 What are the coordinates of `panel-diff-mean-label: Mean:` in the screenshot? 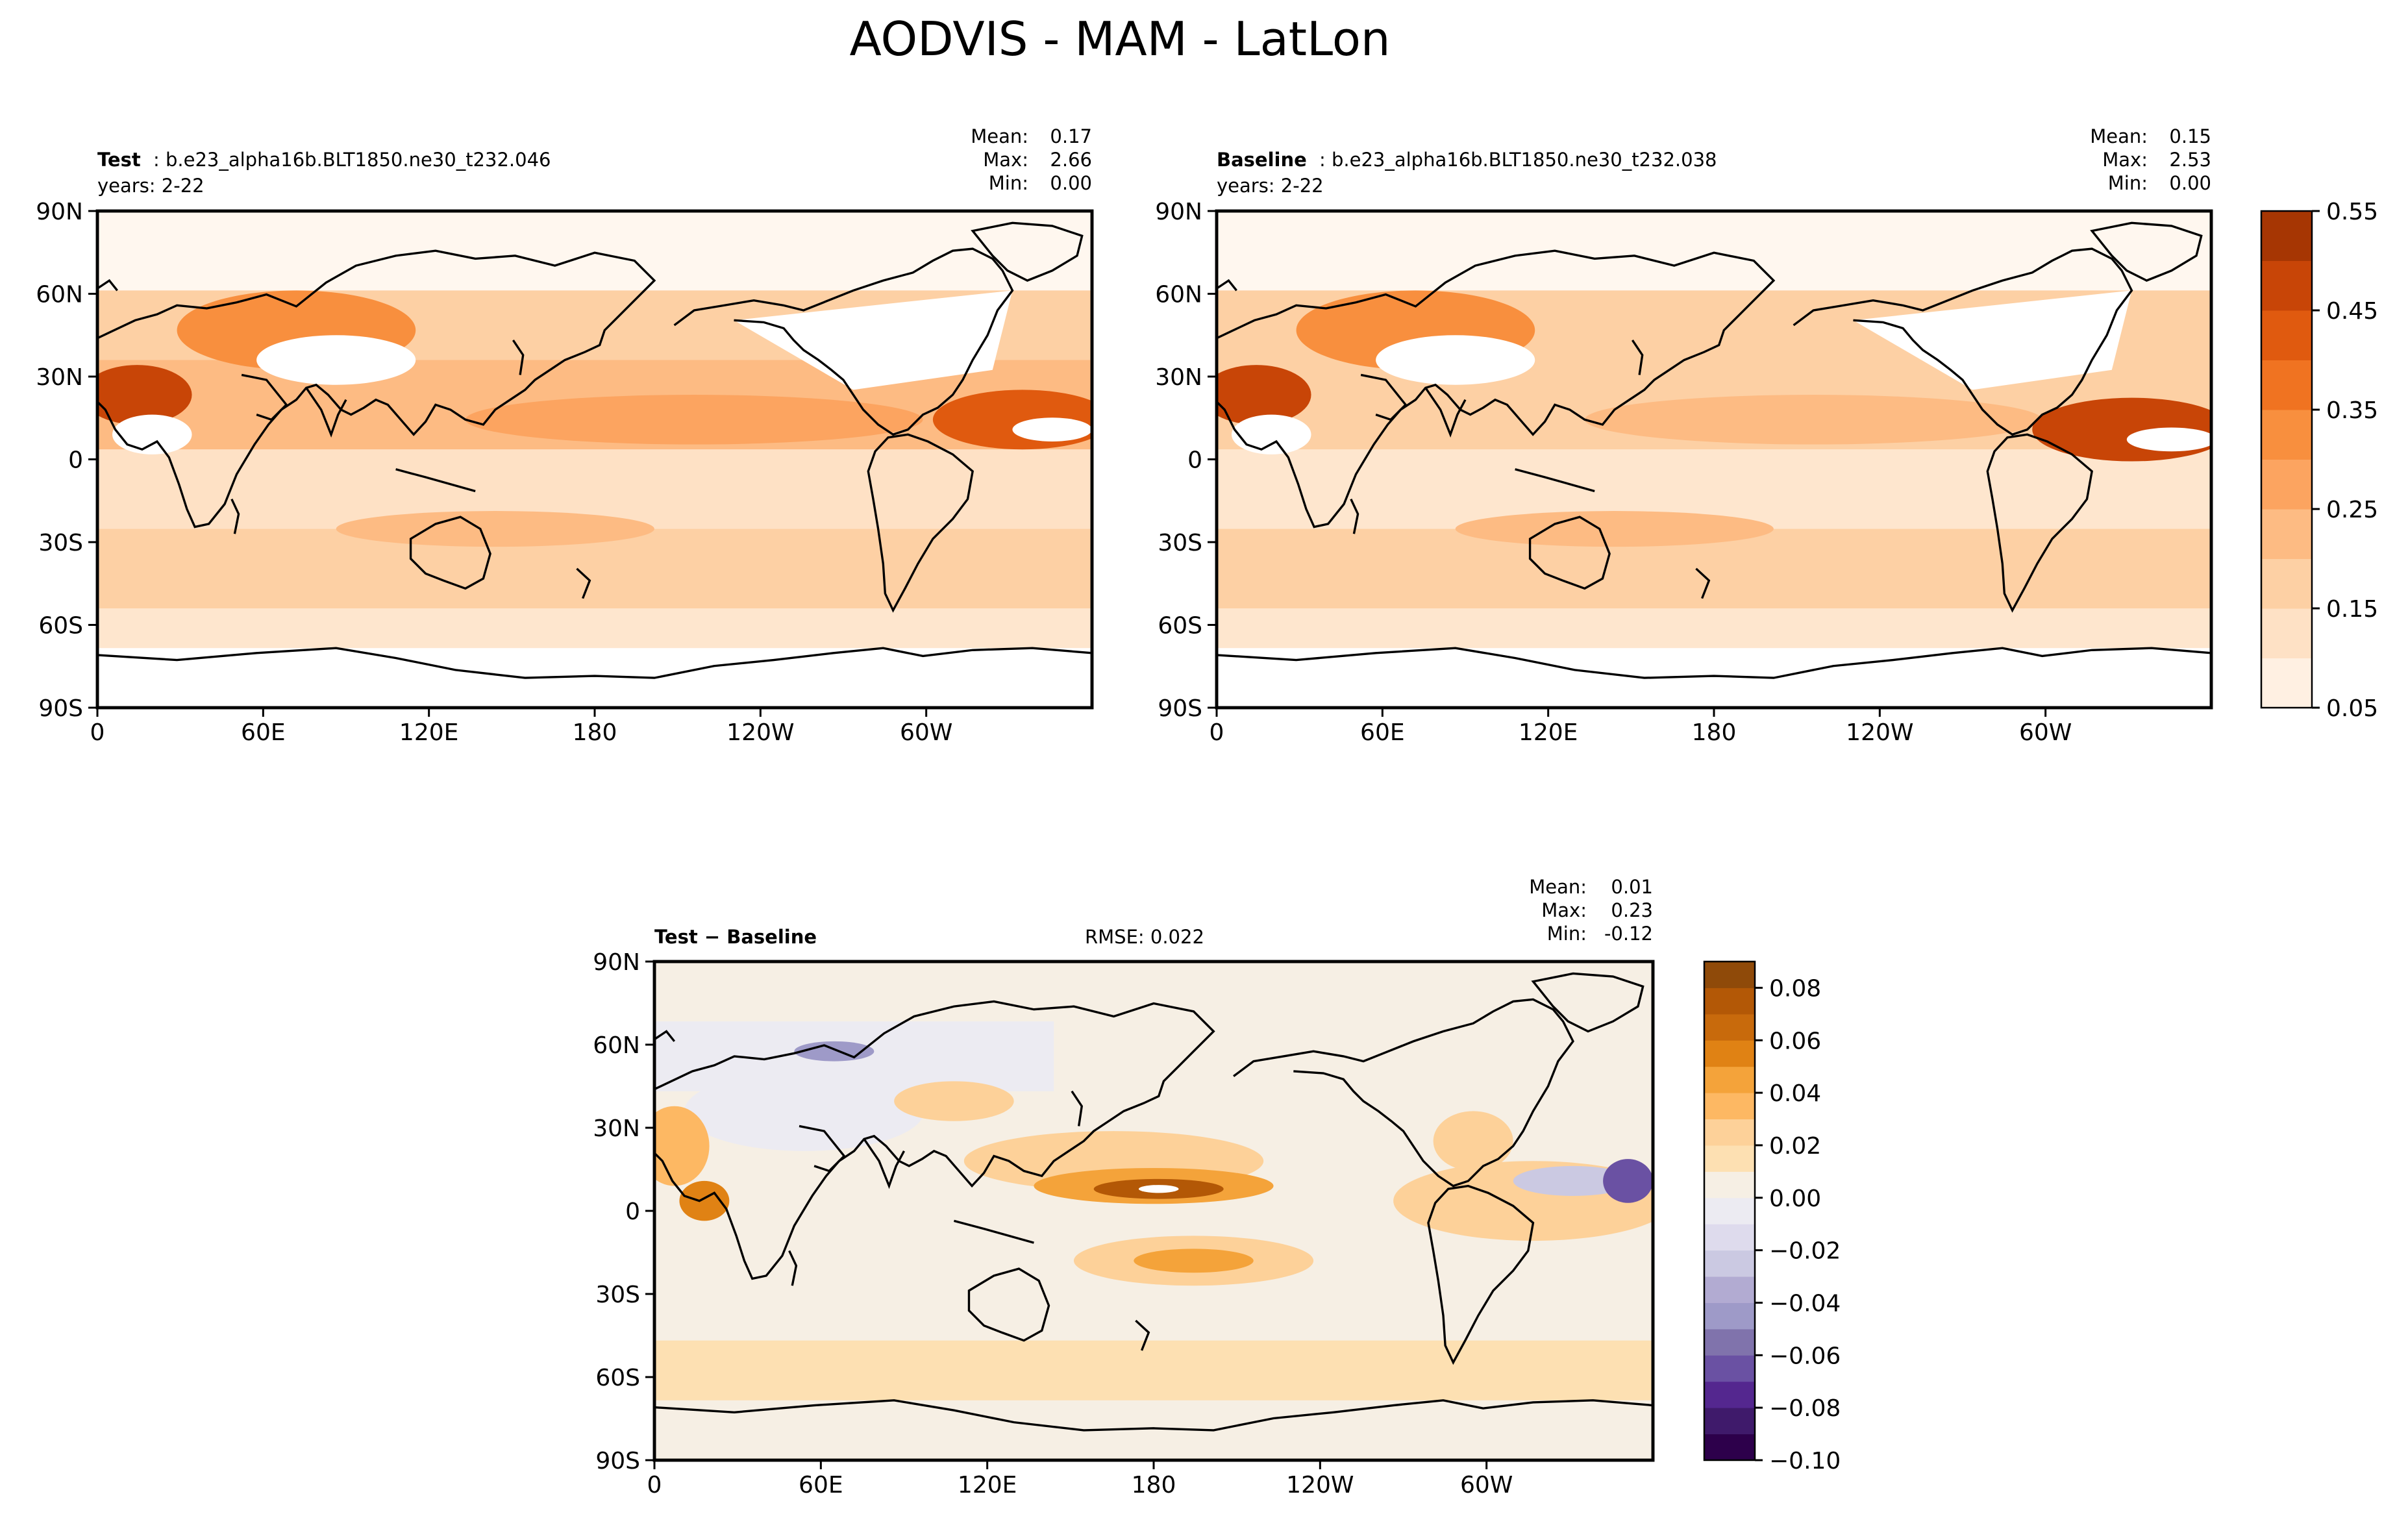 It's located at (1558, 887).